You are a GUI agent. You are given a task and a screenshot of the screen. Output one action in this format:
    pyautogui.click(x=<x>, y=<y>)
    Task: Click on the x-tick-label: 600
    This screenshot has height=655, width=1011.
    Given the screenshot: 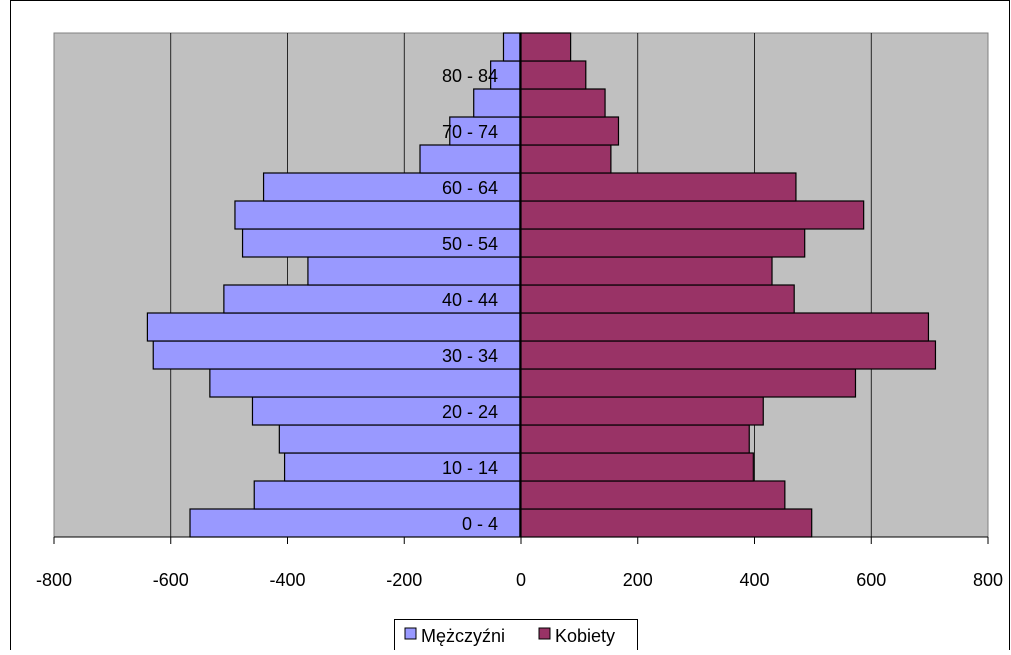 What is the action you would take?
    pyautogui.click(x=871, y=580)
    